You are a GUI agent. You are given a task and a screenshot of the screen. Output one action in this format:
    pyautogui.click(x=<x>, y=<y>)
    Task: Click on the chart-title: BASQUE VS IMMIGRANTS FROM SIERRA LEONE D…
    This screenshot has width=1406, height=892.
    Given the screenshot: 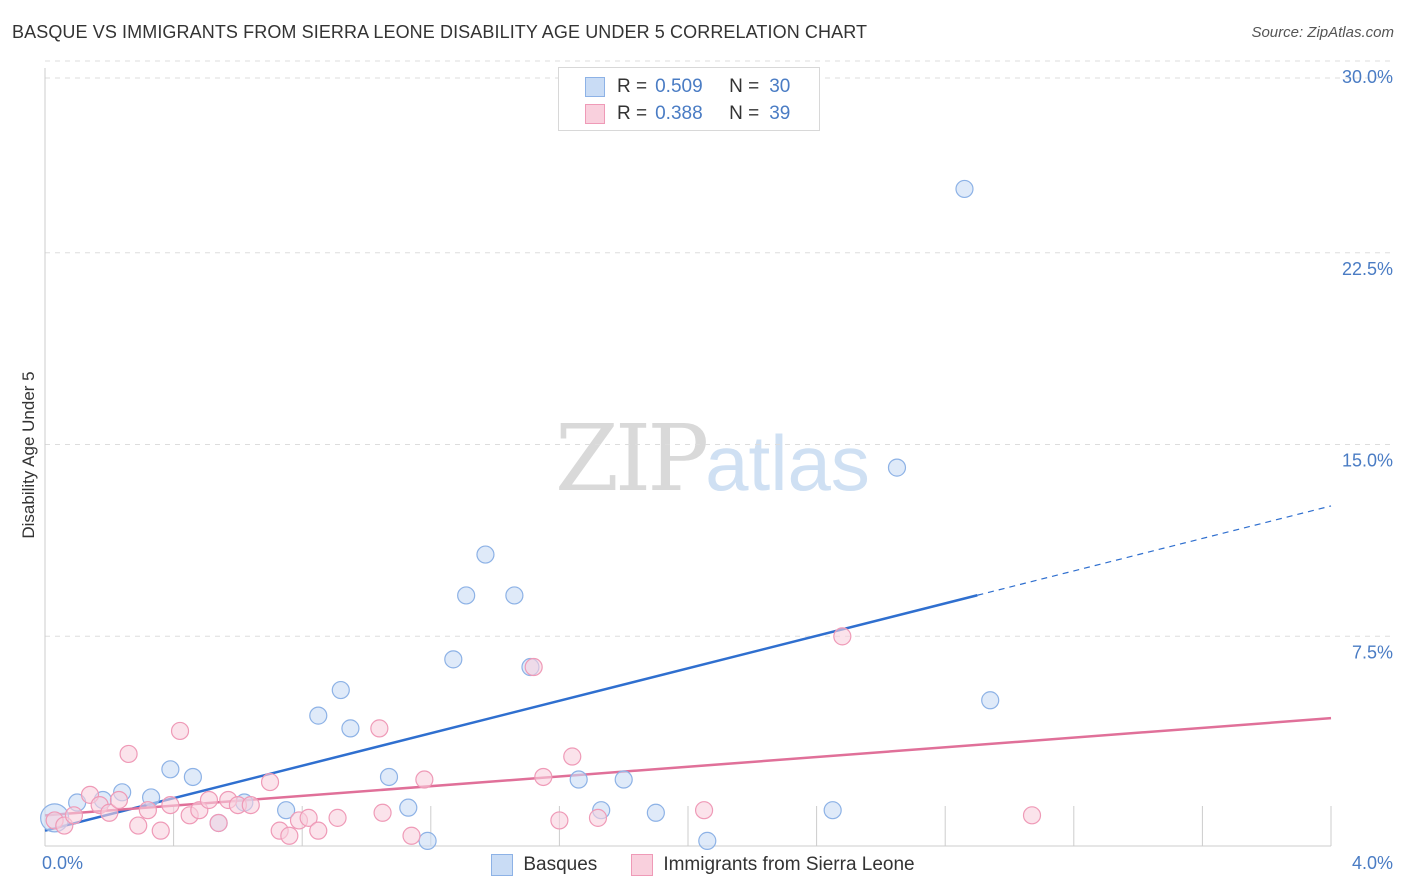 What is the action you would take?
    pyautogui.click(x=440, y=32)
    